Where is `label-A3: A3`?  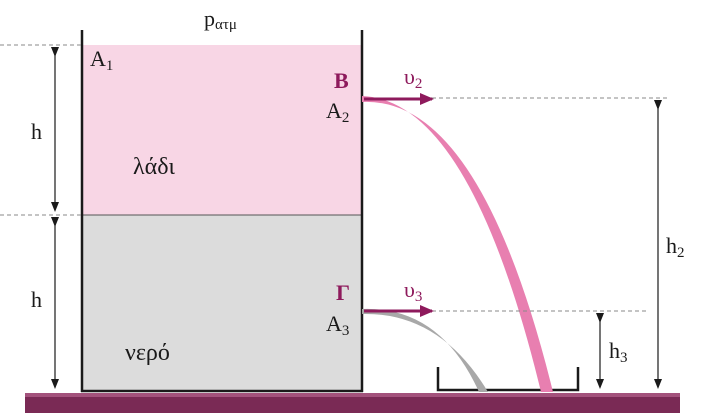
label-A3: A3 is located at coordinates (337, 325).